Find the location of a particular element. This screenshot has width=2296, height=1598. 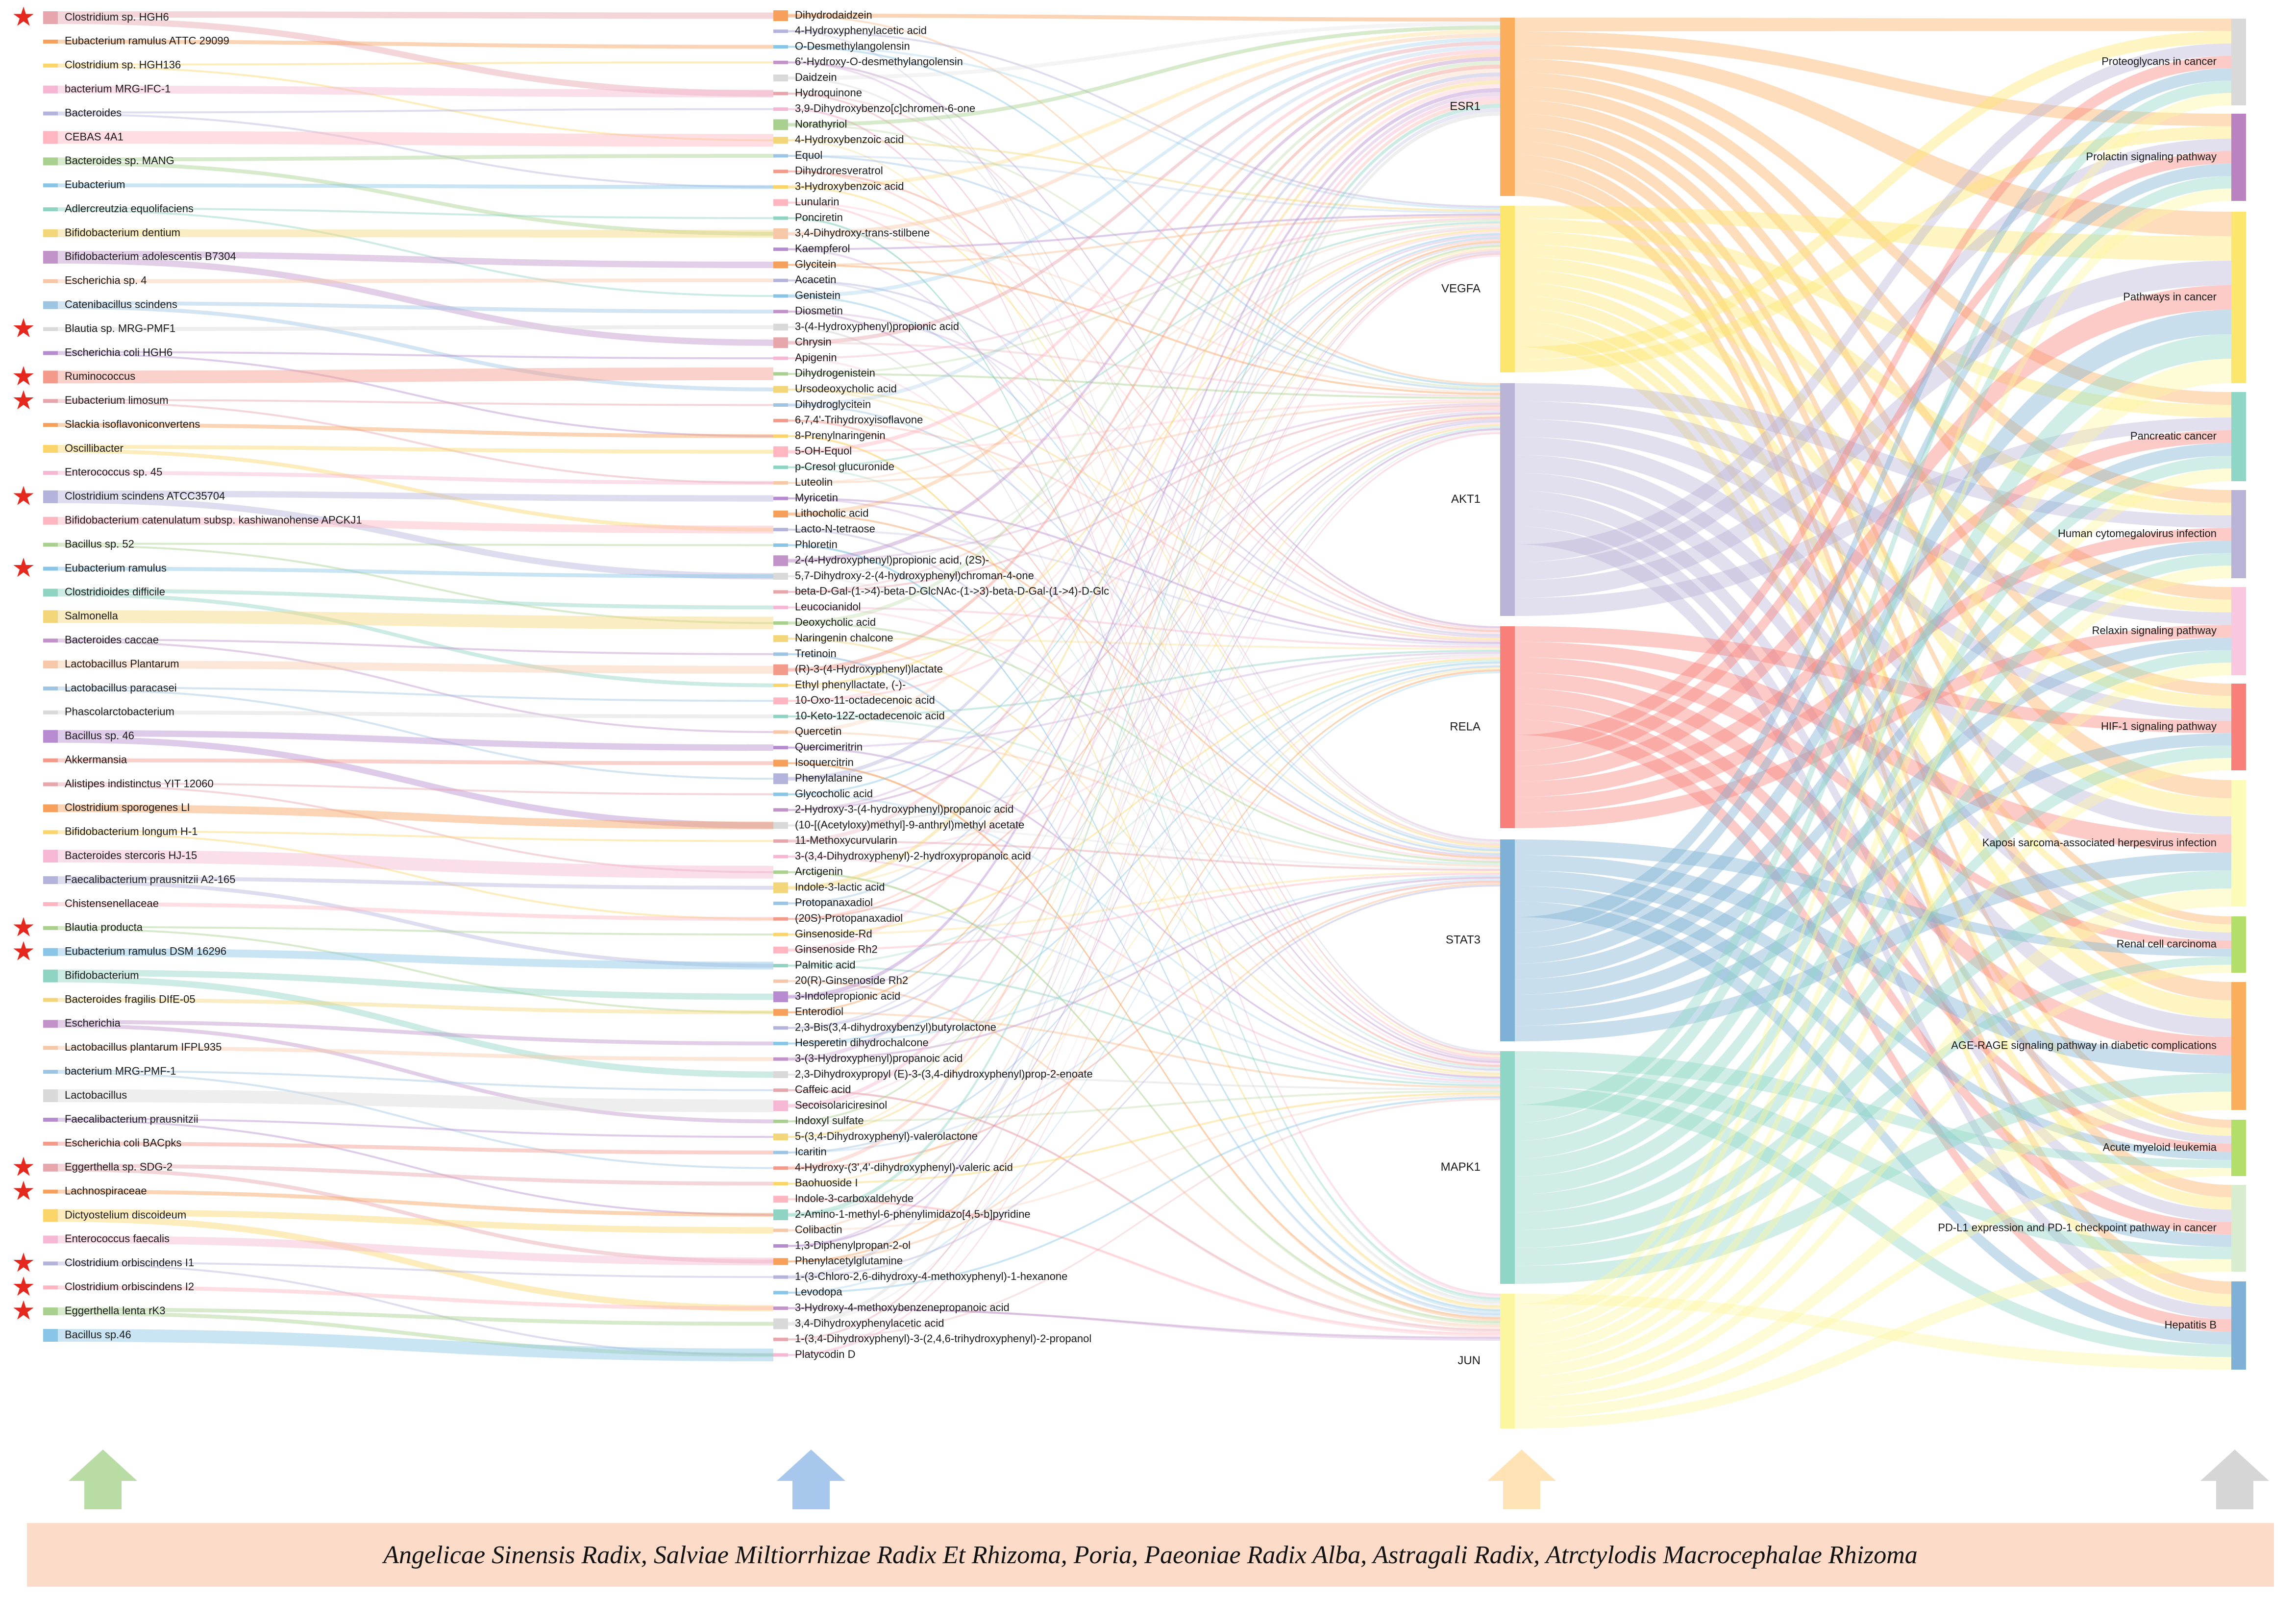

metabolite-label: Ginsenoside Rh2 is located at coordinates (836, 949).